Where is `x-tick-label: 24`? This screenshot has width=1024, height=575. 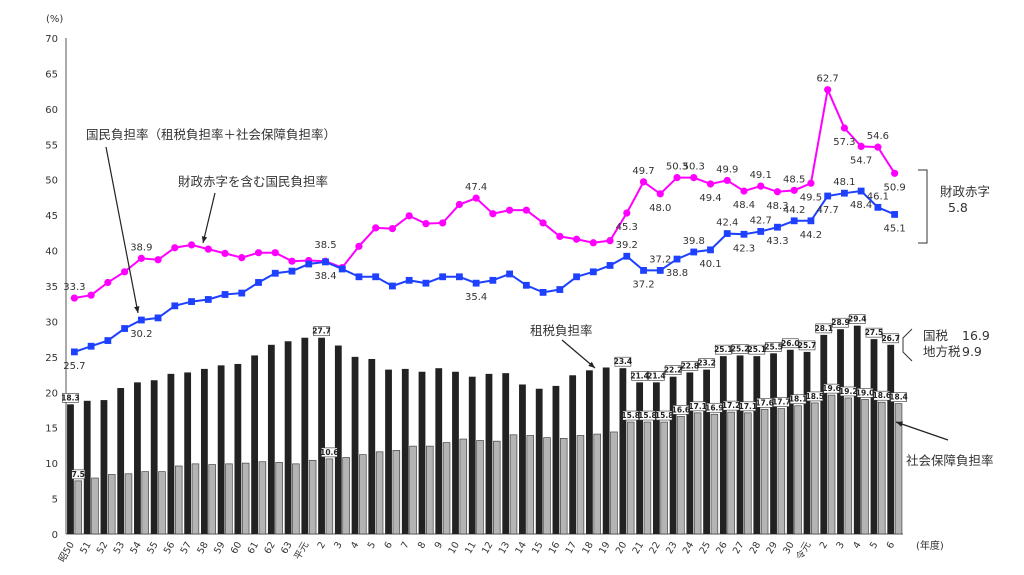
x-tick-label: 24 is located at coordinates (689, 548).